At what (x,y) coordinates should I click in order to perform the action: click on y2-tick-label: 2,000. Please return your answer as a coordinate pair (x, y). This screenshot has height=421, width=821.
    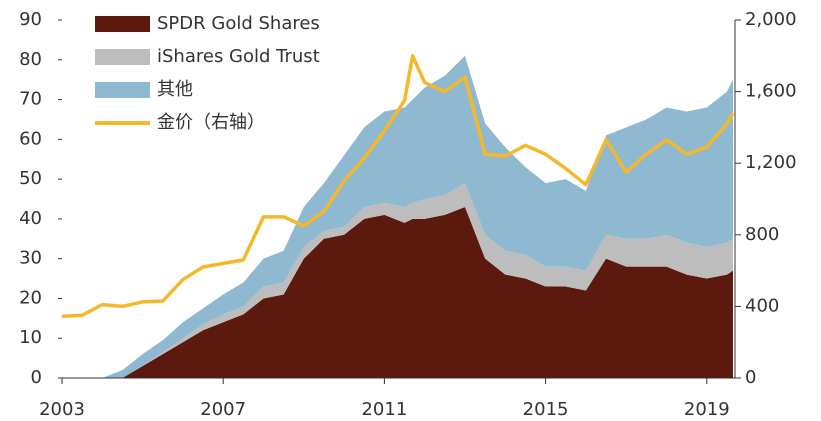
    Looking at the image, I should click on (771, 19).